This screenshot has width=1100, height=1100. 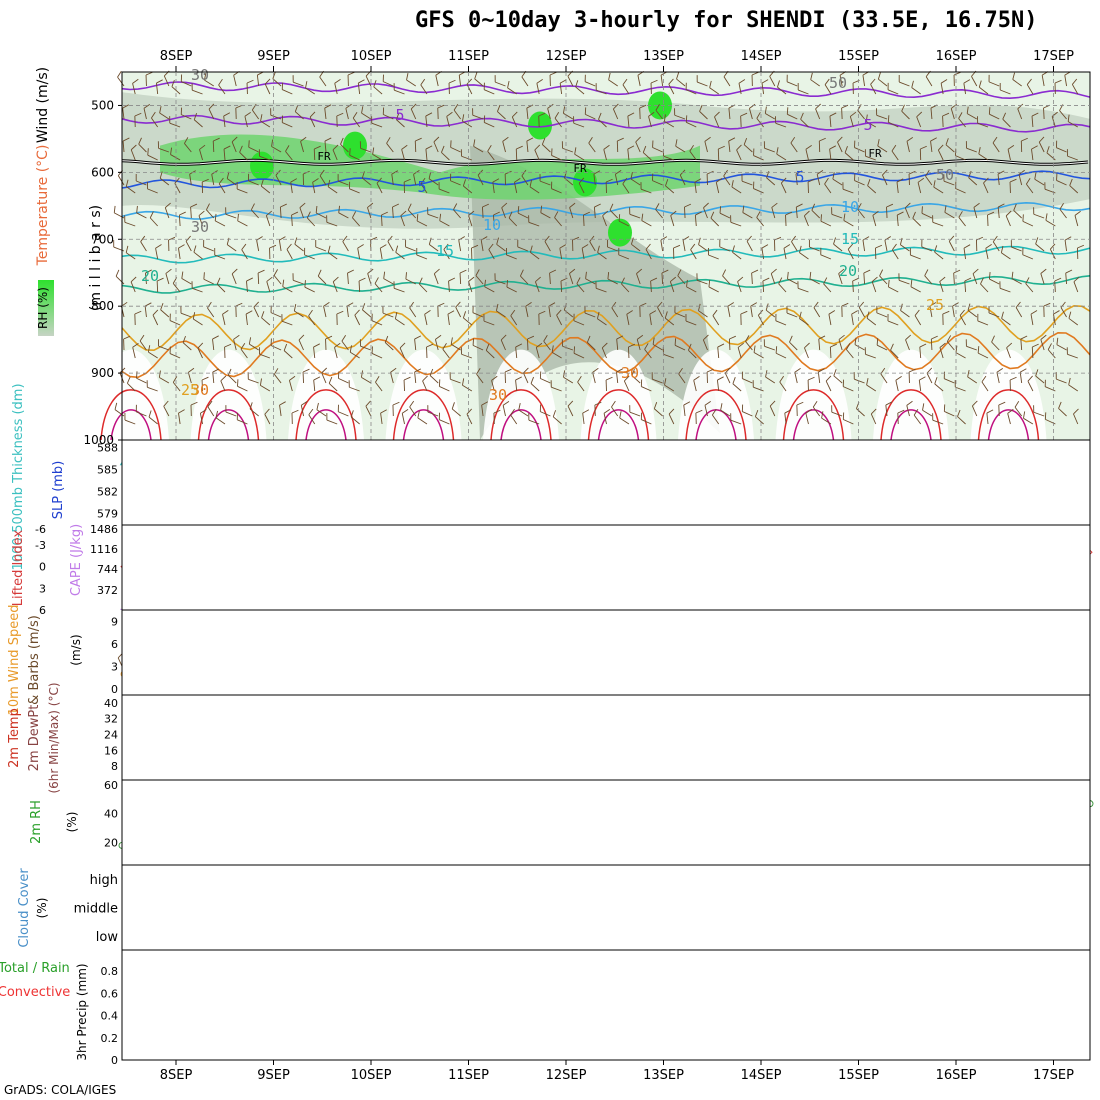 I want to click on temp-tick-label: 8, so click(x=114, y=766).